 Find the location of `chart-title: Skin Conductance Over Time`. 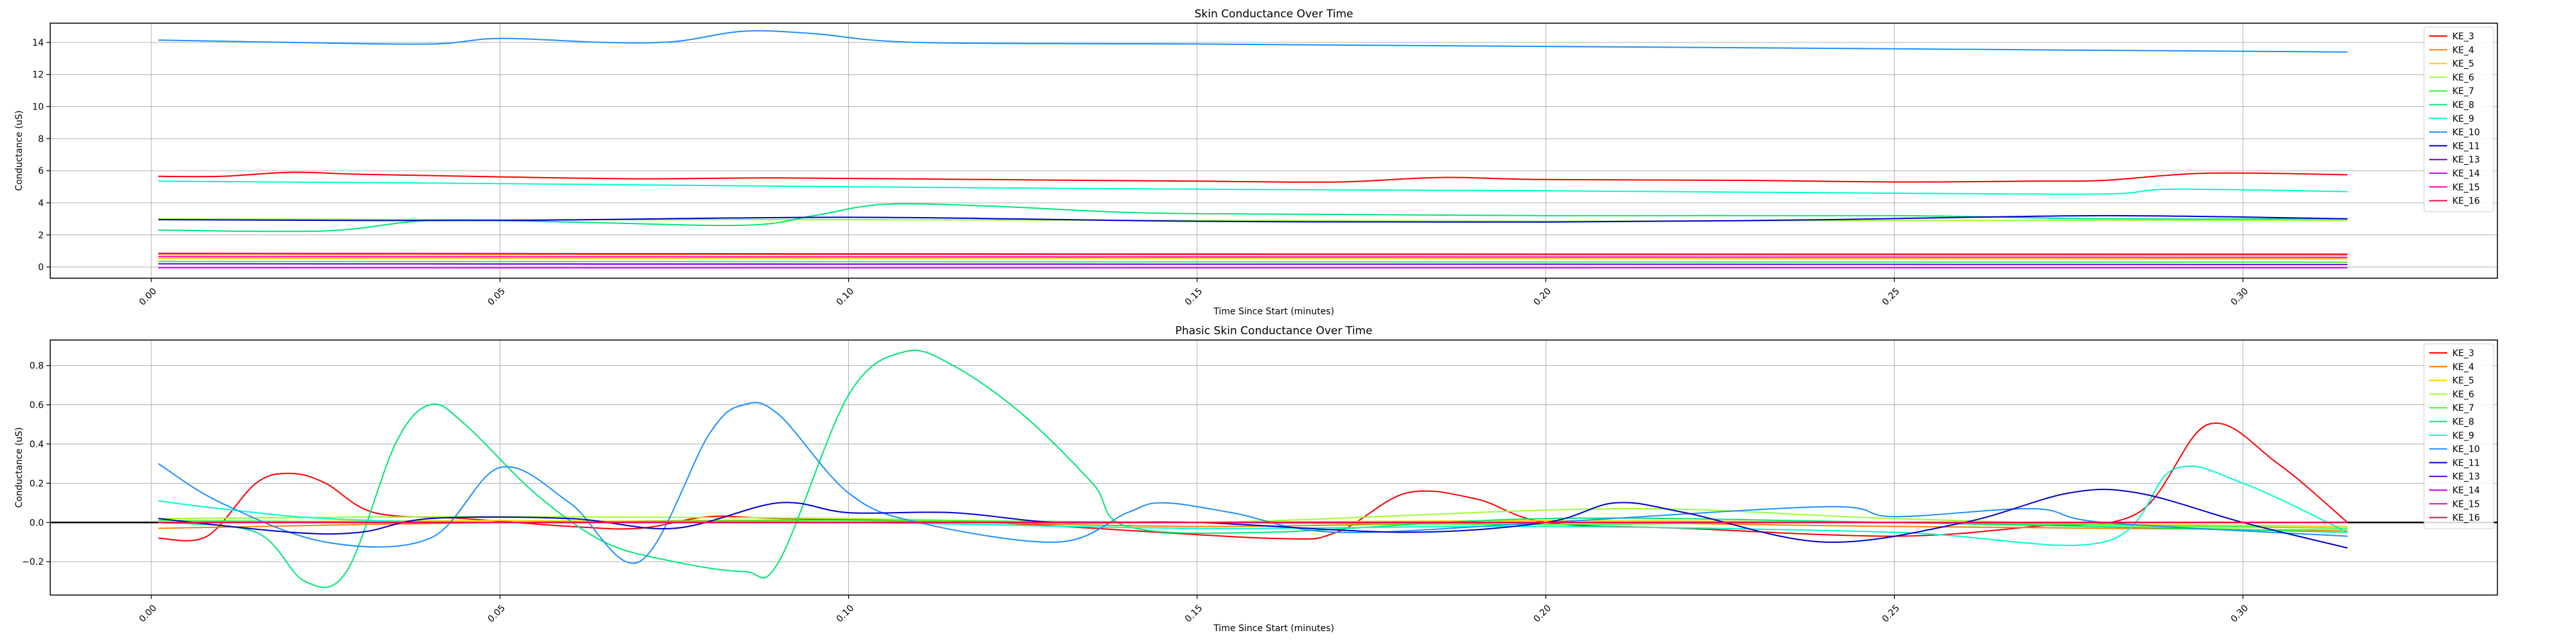

chart-title: Skin Conductance Over Time is located at coordinates (1274, 14).